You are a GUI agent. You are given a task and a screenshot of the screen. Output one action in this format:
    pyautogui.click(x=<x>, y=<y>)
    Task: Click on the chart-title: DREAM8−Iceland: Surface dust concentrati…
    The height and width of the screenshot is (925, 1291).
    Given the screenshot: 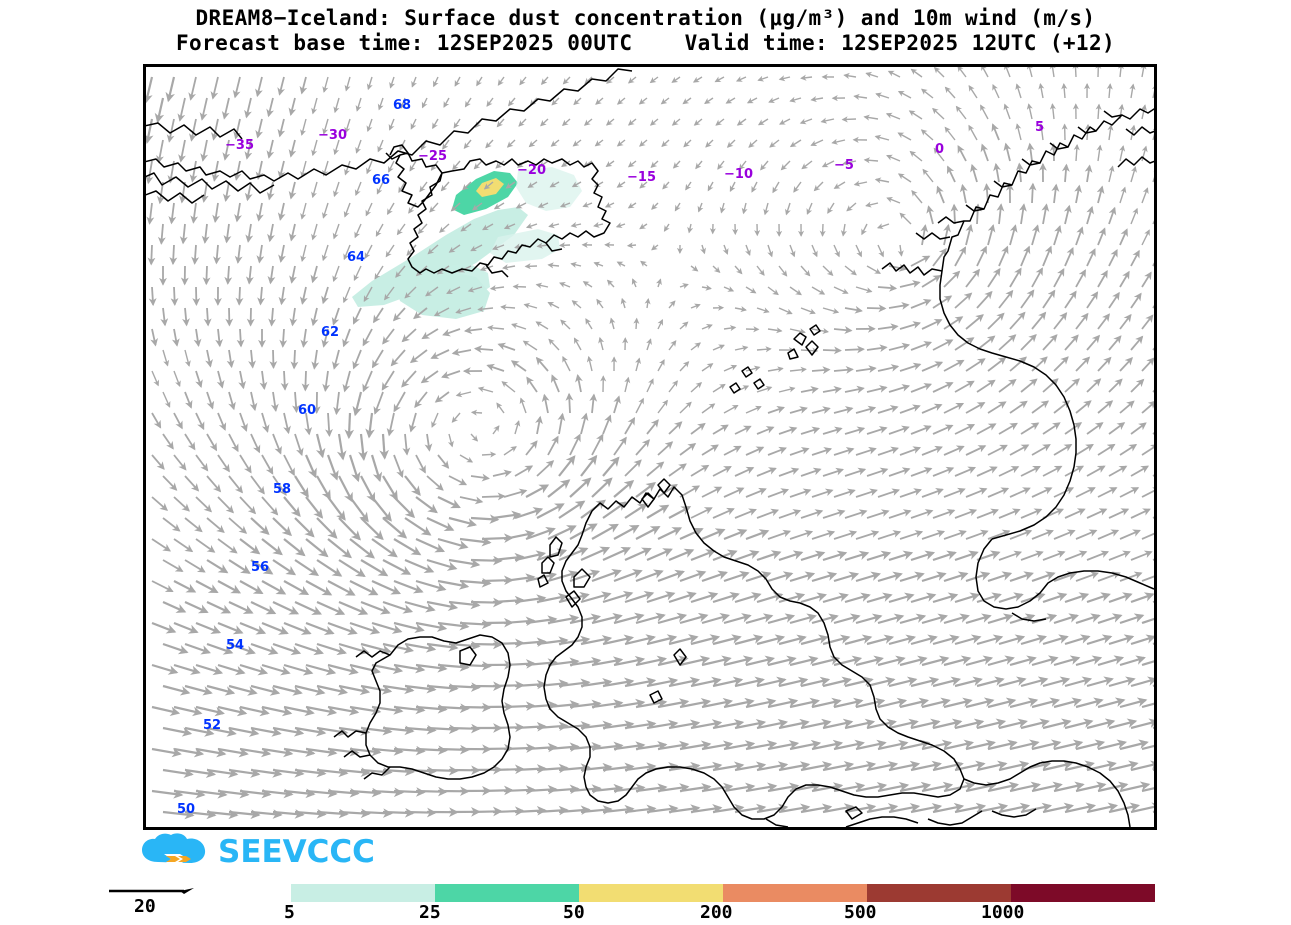 What is the action you would take?
    pyautogui.click(x=645, y=31)
    